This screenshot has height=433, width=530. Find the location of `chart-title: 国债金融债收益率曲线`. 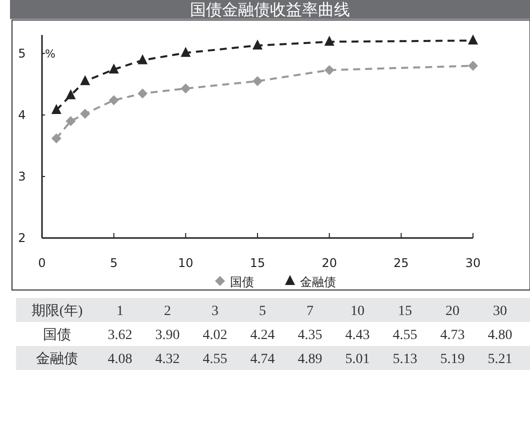

chart-title: 国债金融债收益率曲线 is located at coordinates (270, 9).